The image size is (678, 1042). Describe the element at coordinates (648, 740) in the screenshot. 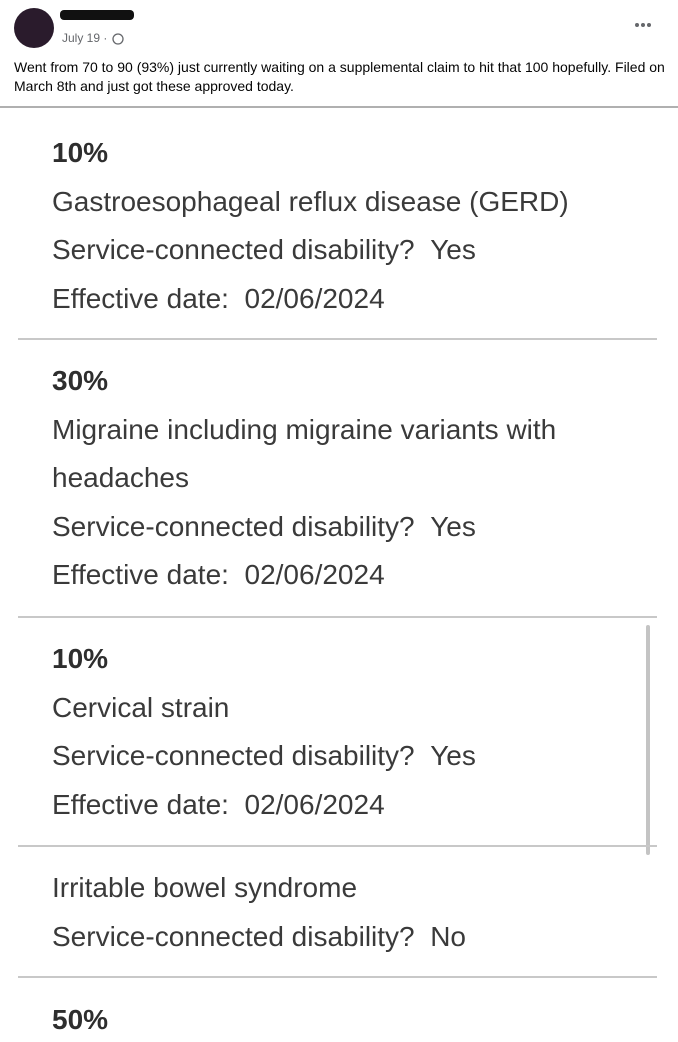

I see `scrollbar` at that location.